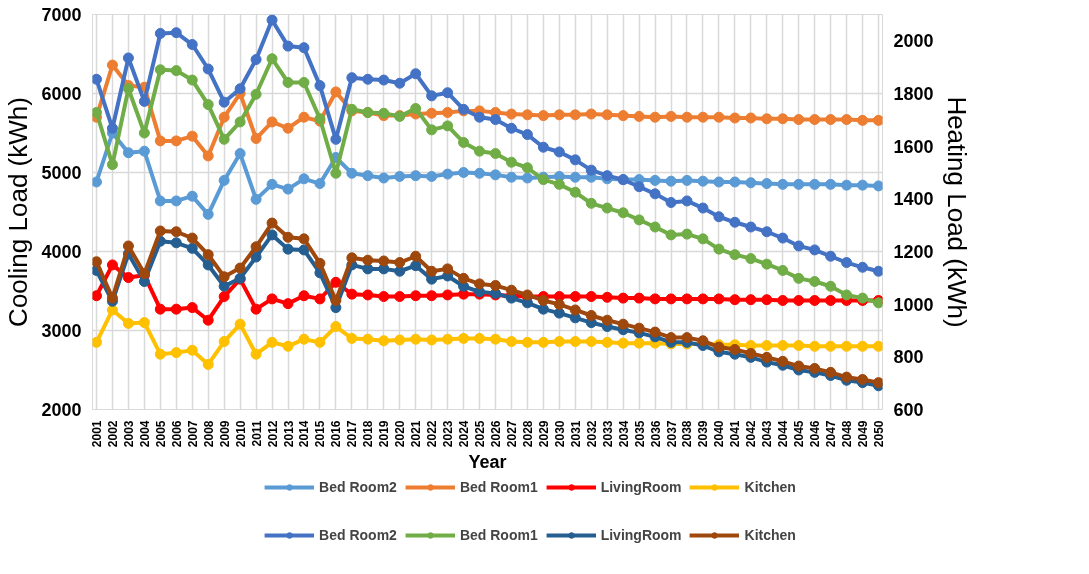 The width and height of the screenshot is (1089, 574). I want to click on x-tick-label: 2037, so click(671, 434).